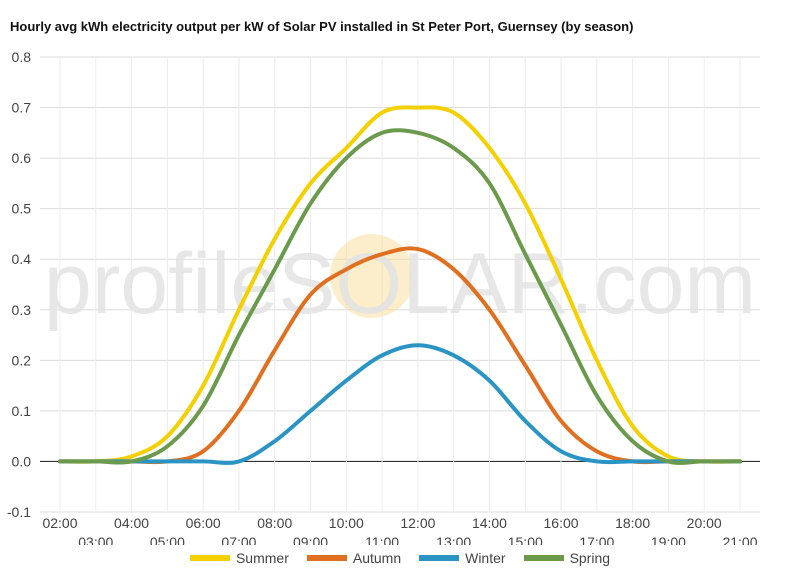  I want to click on x-tick-label: 11:00, so click(382, 539).